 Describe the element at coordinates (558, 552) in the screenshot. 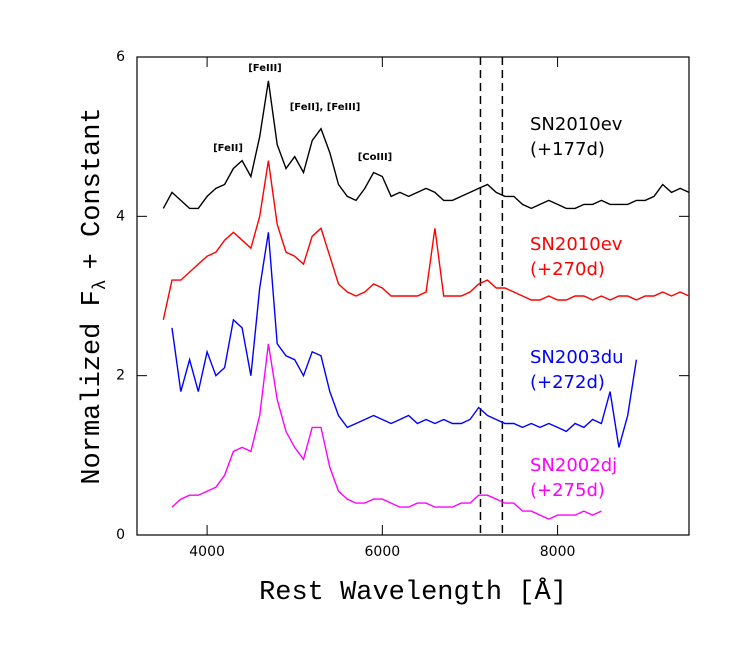

I see `x-tick-label: 8000` at that location.